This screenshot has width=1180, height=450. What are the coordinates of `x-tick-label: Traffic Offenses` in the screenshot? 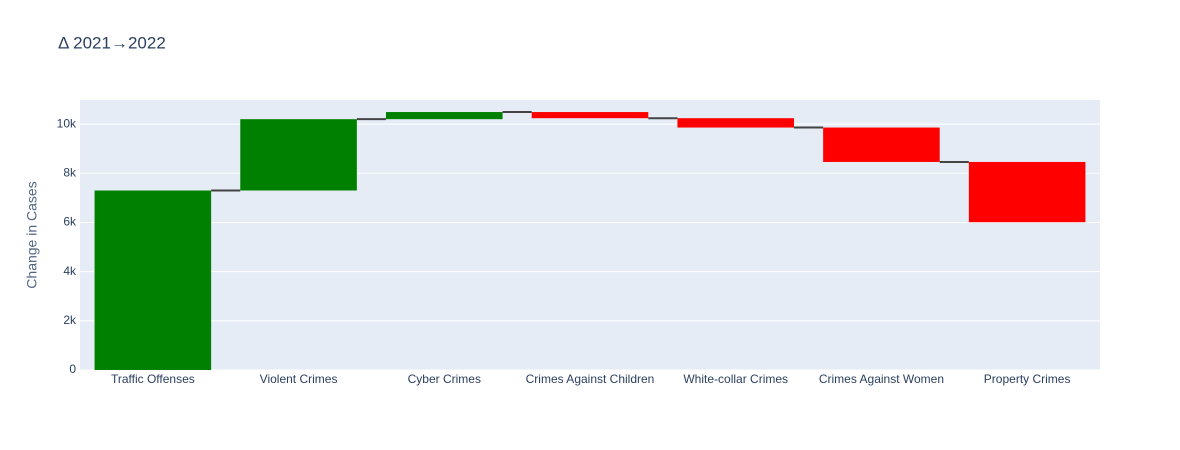 It's located at (153, 379).